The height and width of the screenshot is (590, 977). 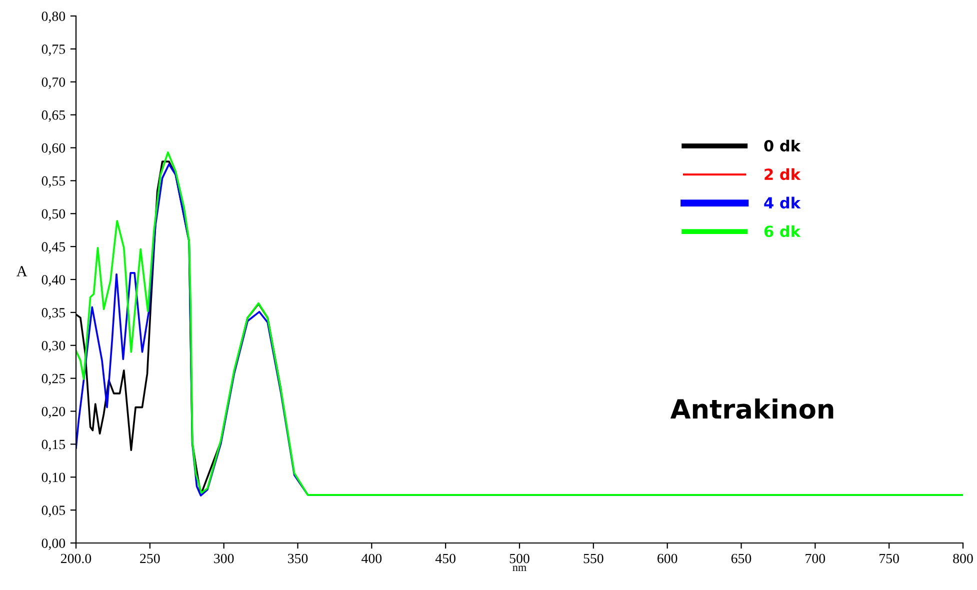 What do you see at coordinates (54, 380) in the screenshot?
I see `y-tick-label: 0,25` at bounding box center [54, 380].